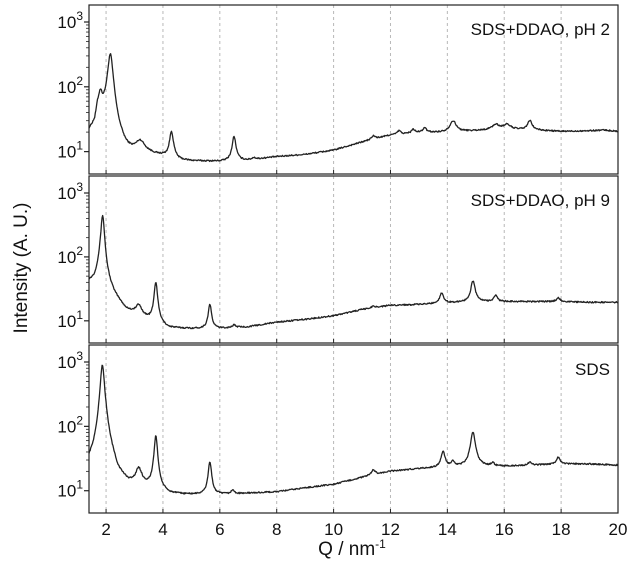 The width and height of the screenshot is (627, 564). Describe the element at coordinates (618, 529) in the screenshot. I see `x-tick-label-20: 20` at that location.